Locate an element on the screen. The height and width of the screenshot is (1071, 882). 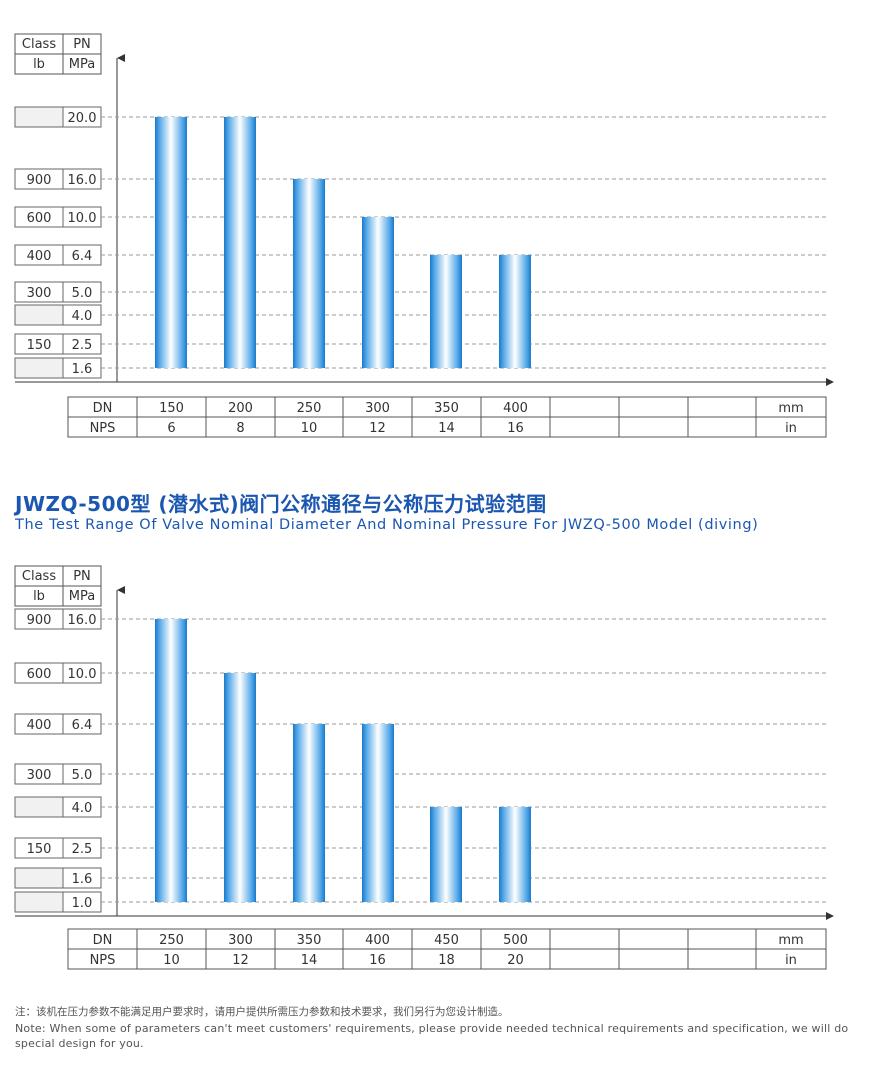
nps-tick-label: 18 is located at coordinates (446, 960).